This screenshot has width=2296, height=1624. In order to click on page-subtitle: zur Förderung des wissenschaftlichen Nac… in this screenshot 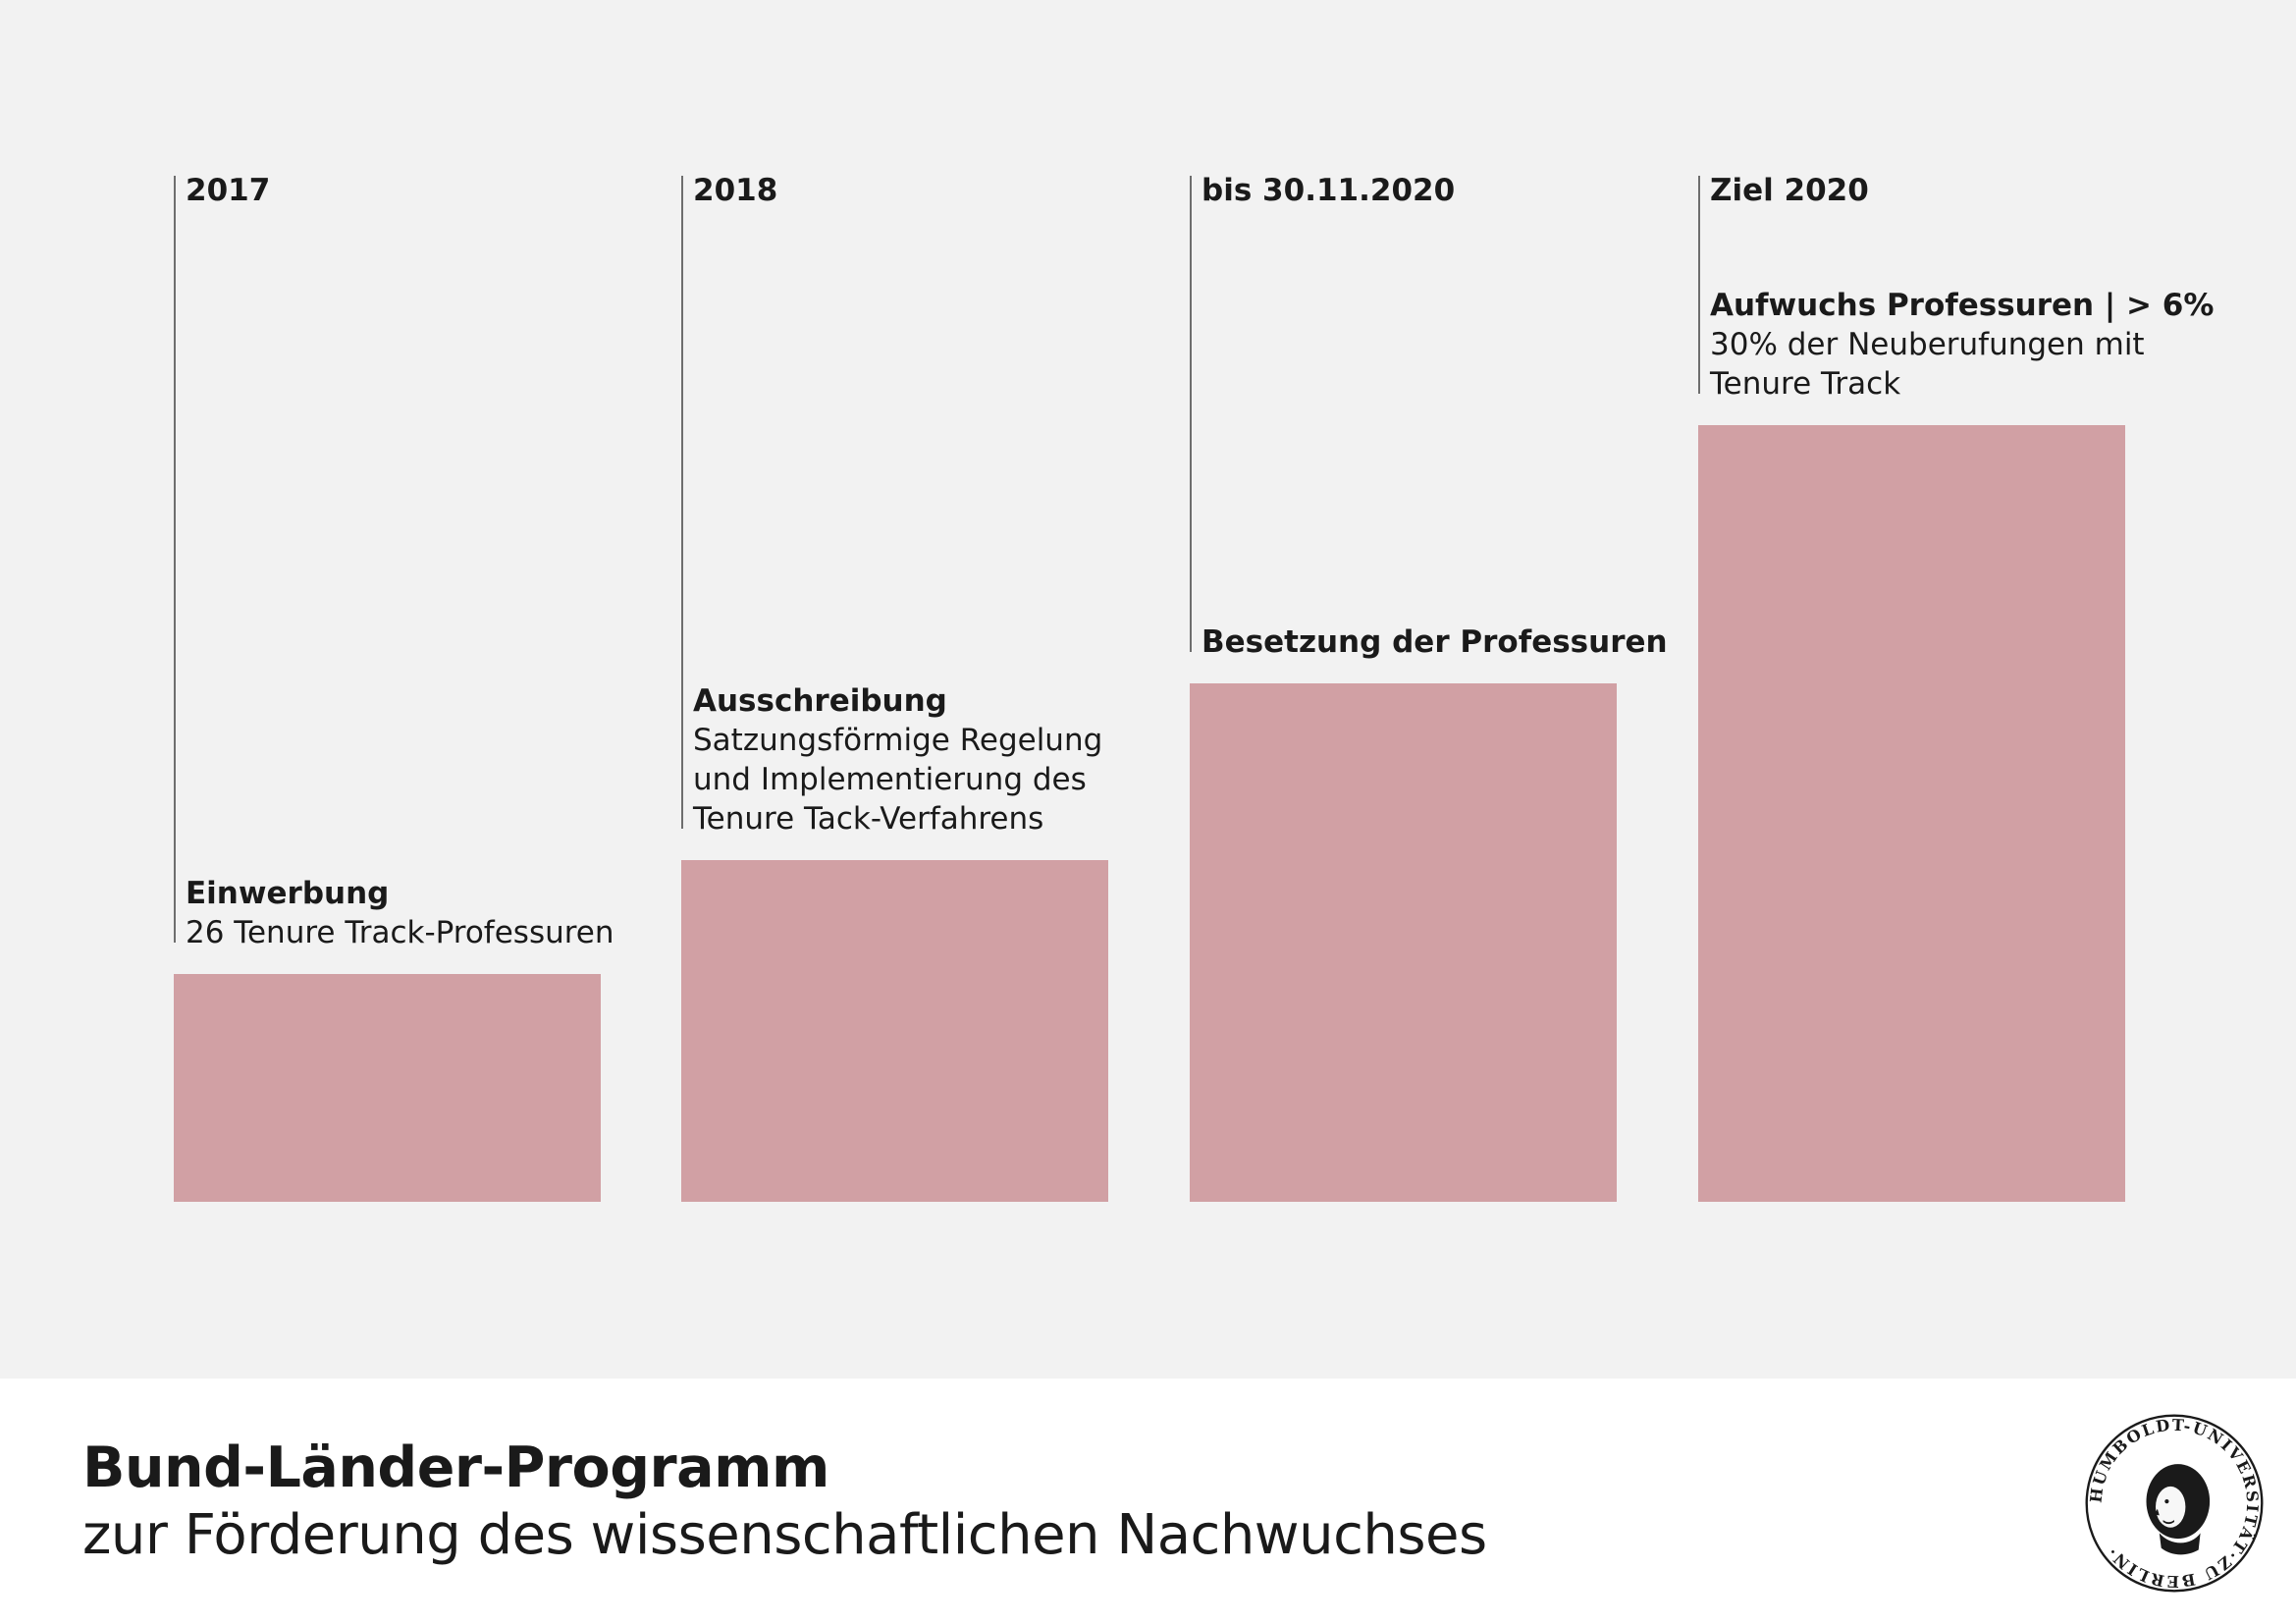, I will do `click(784, 1535)`.